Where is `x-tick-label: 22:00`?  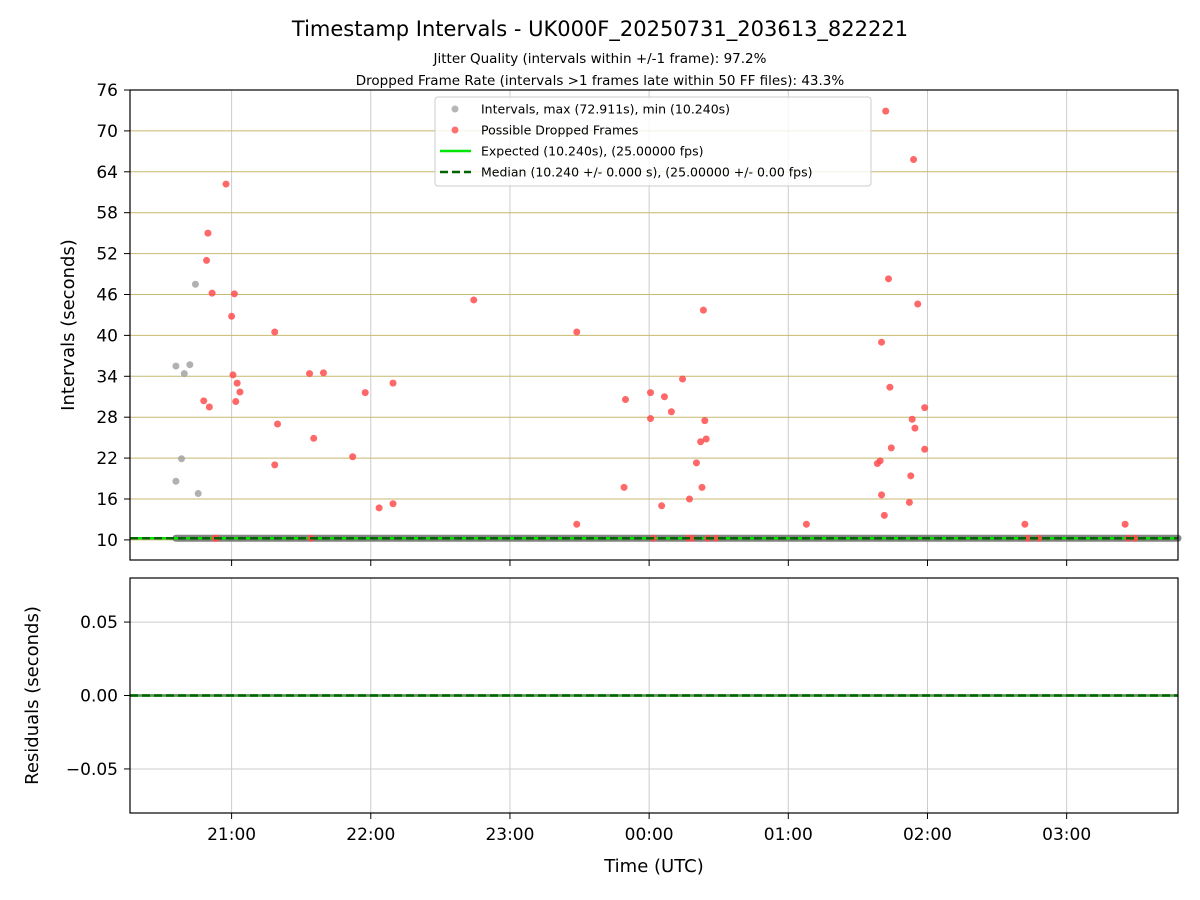
x-tick-label: 22:00 is located at coordinates (370, 835).